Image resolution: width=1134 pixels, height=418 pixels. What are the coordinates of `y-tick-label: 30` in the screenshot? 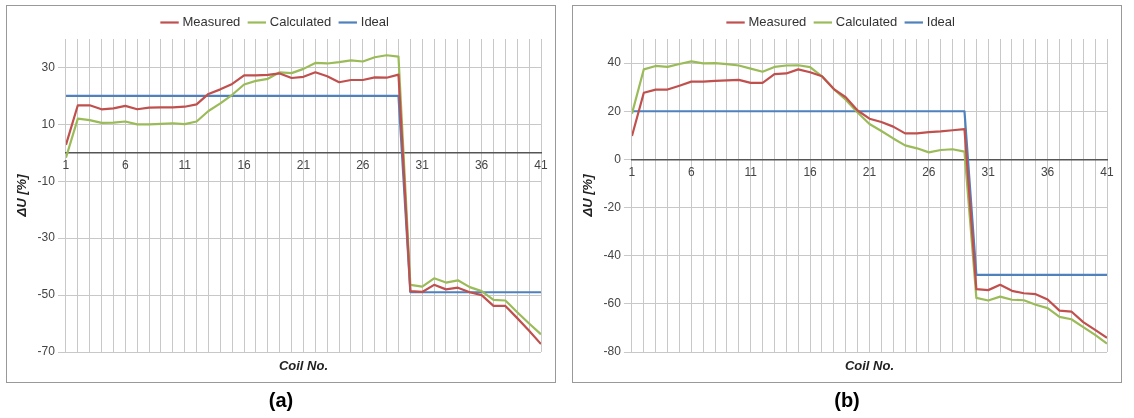 It's located at (48, 66).